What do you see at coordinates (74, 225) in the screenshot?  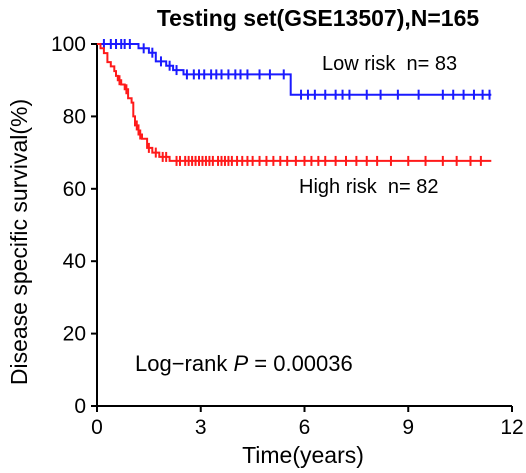 I see `y-ticks: 0 20 40 60 80 100` at bounding box center [74, 225].